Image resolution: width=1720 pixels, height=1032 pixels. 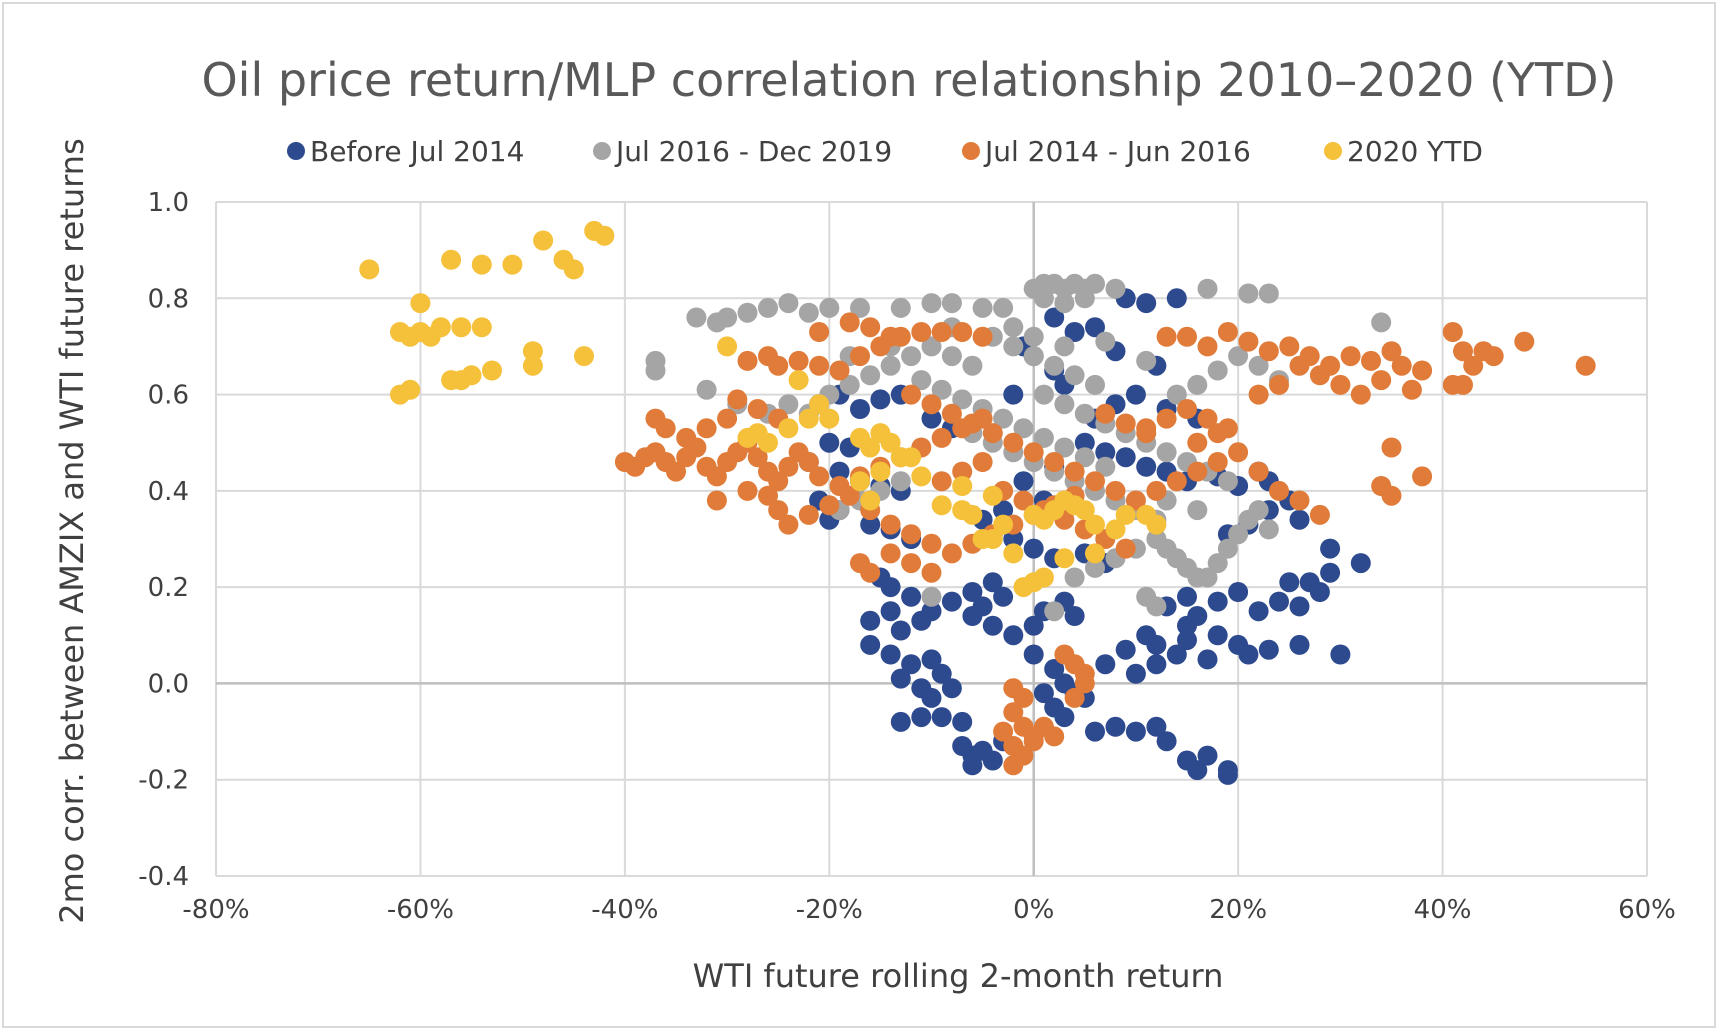 I want to click on series-jul-2016-dec-2019, so click(x=1018, y=447).